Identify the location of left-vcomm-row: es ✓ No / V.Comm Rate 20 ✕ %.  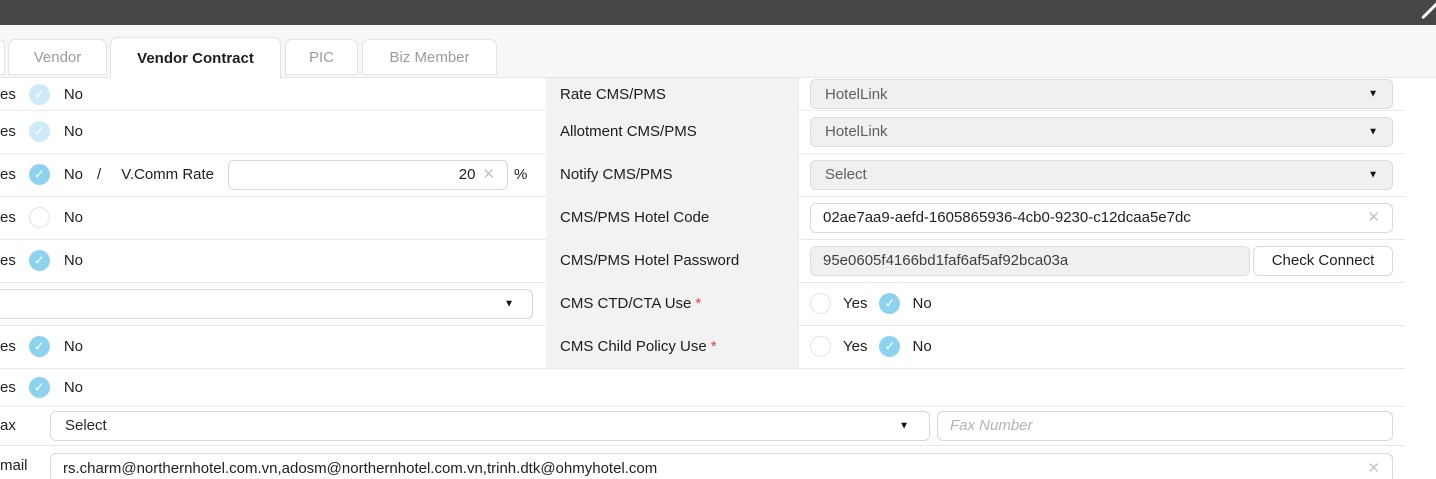
(273, 174).